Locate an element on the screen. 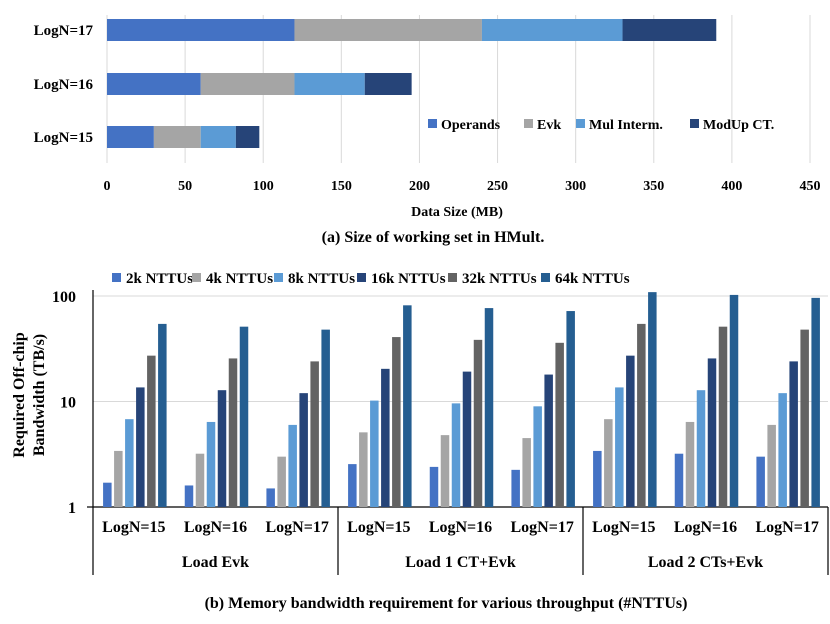  chart-a-tick-label: 100 is located at coordinates (263, 186).